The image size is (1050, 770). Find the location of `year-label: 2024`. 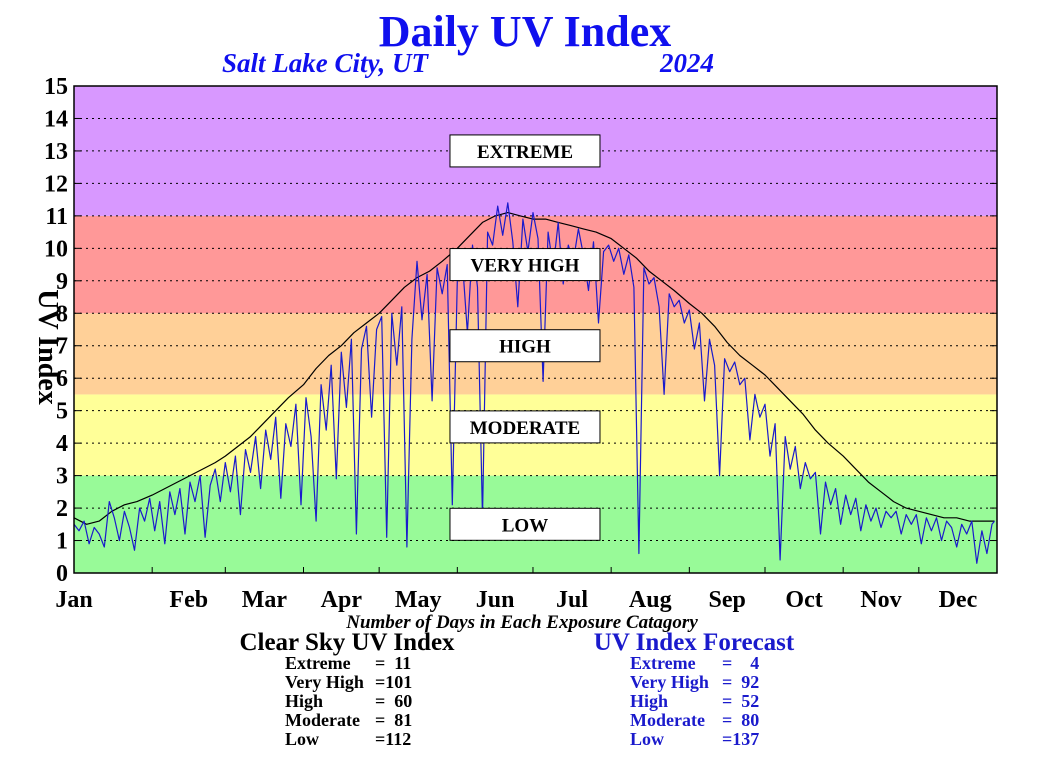

year-label: 2024 is located at coordinates (686, 63).